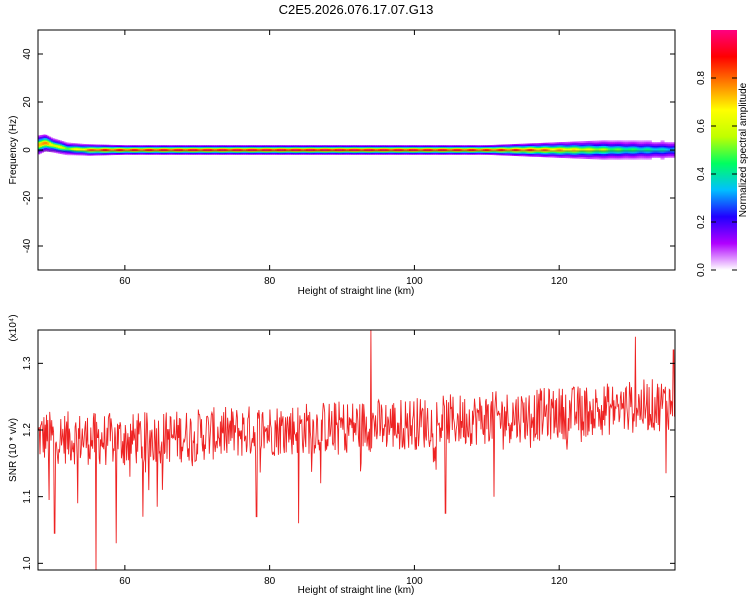  What do you see at coordinates (27, 150) in the screenshot?
I see `y-tick-label: 0` at bounding box center [27, 150].